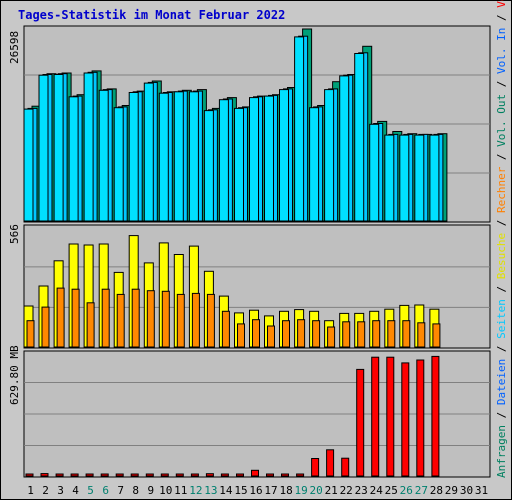  I want to click on legend-segment-6: Besuche, so click(501, 256).